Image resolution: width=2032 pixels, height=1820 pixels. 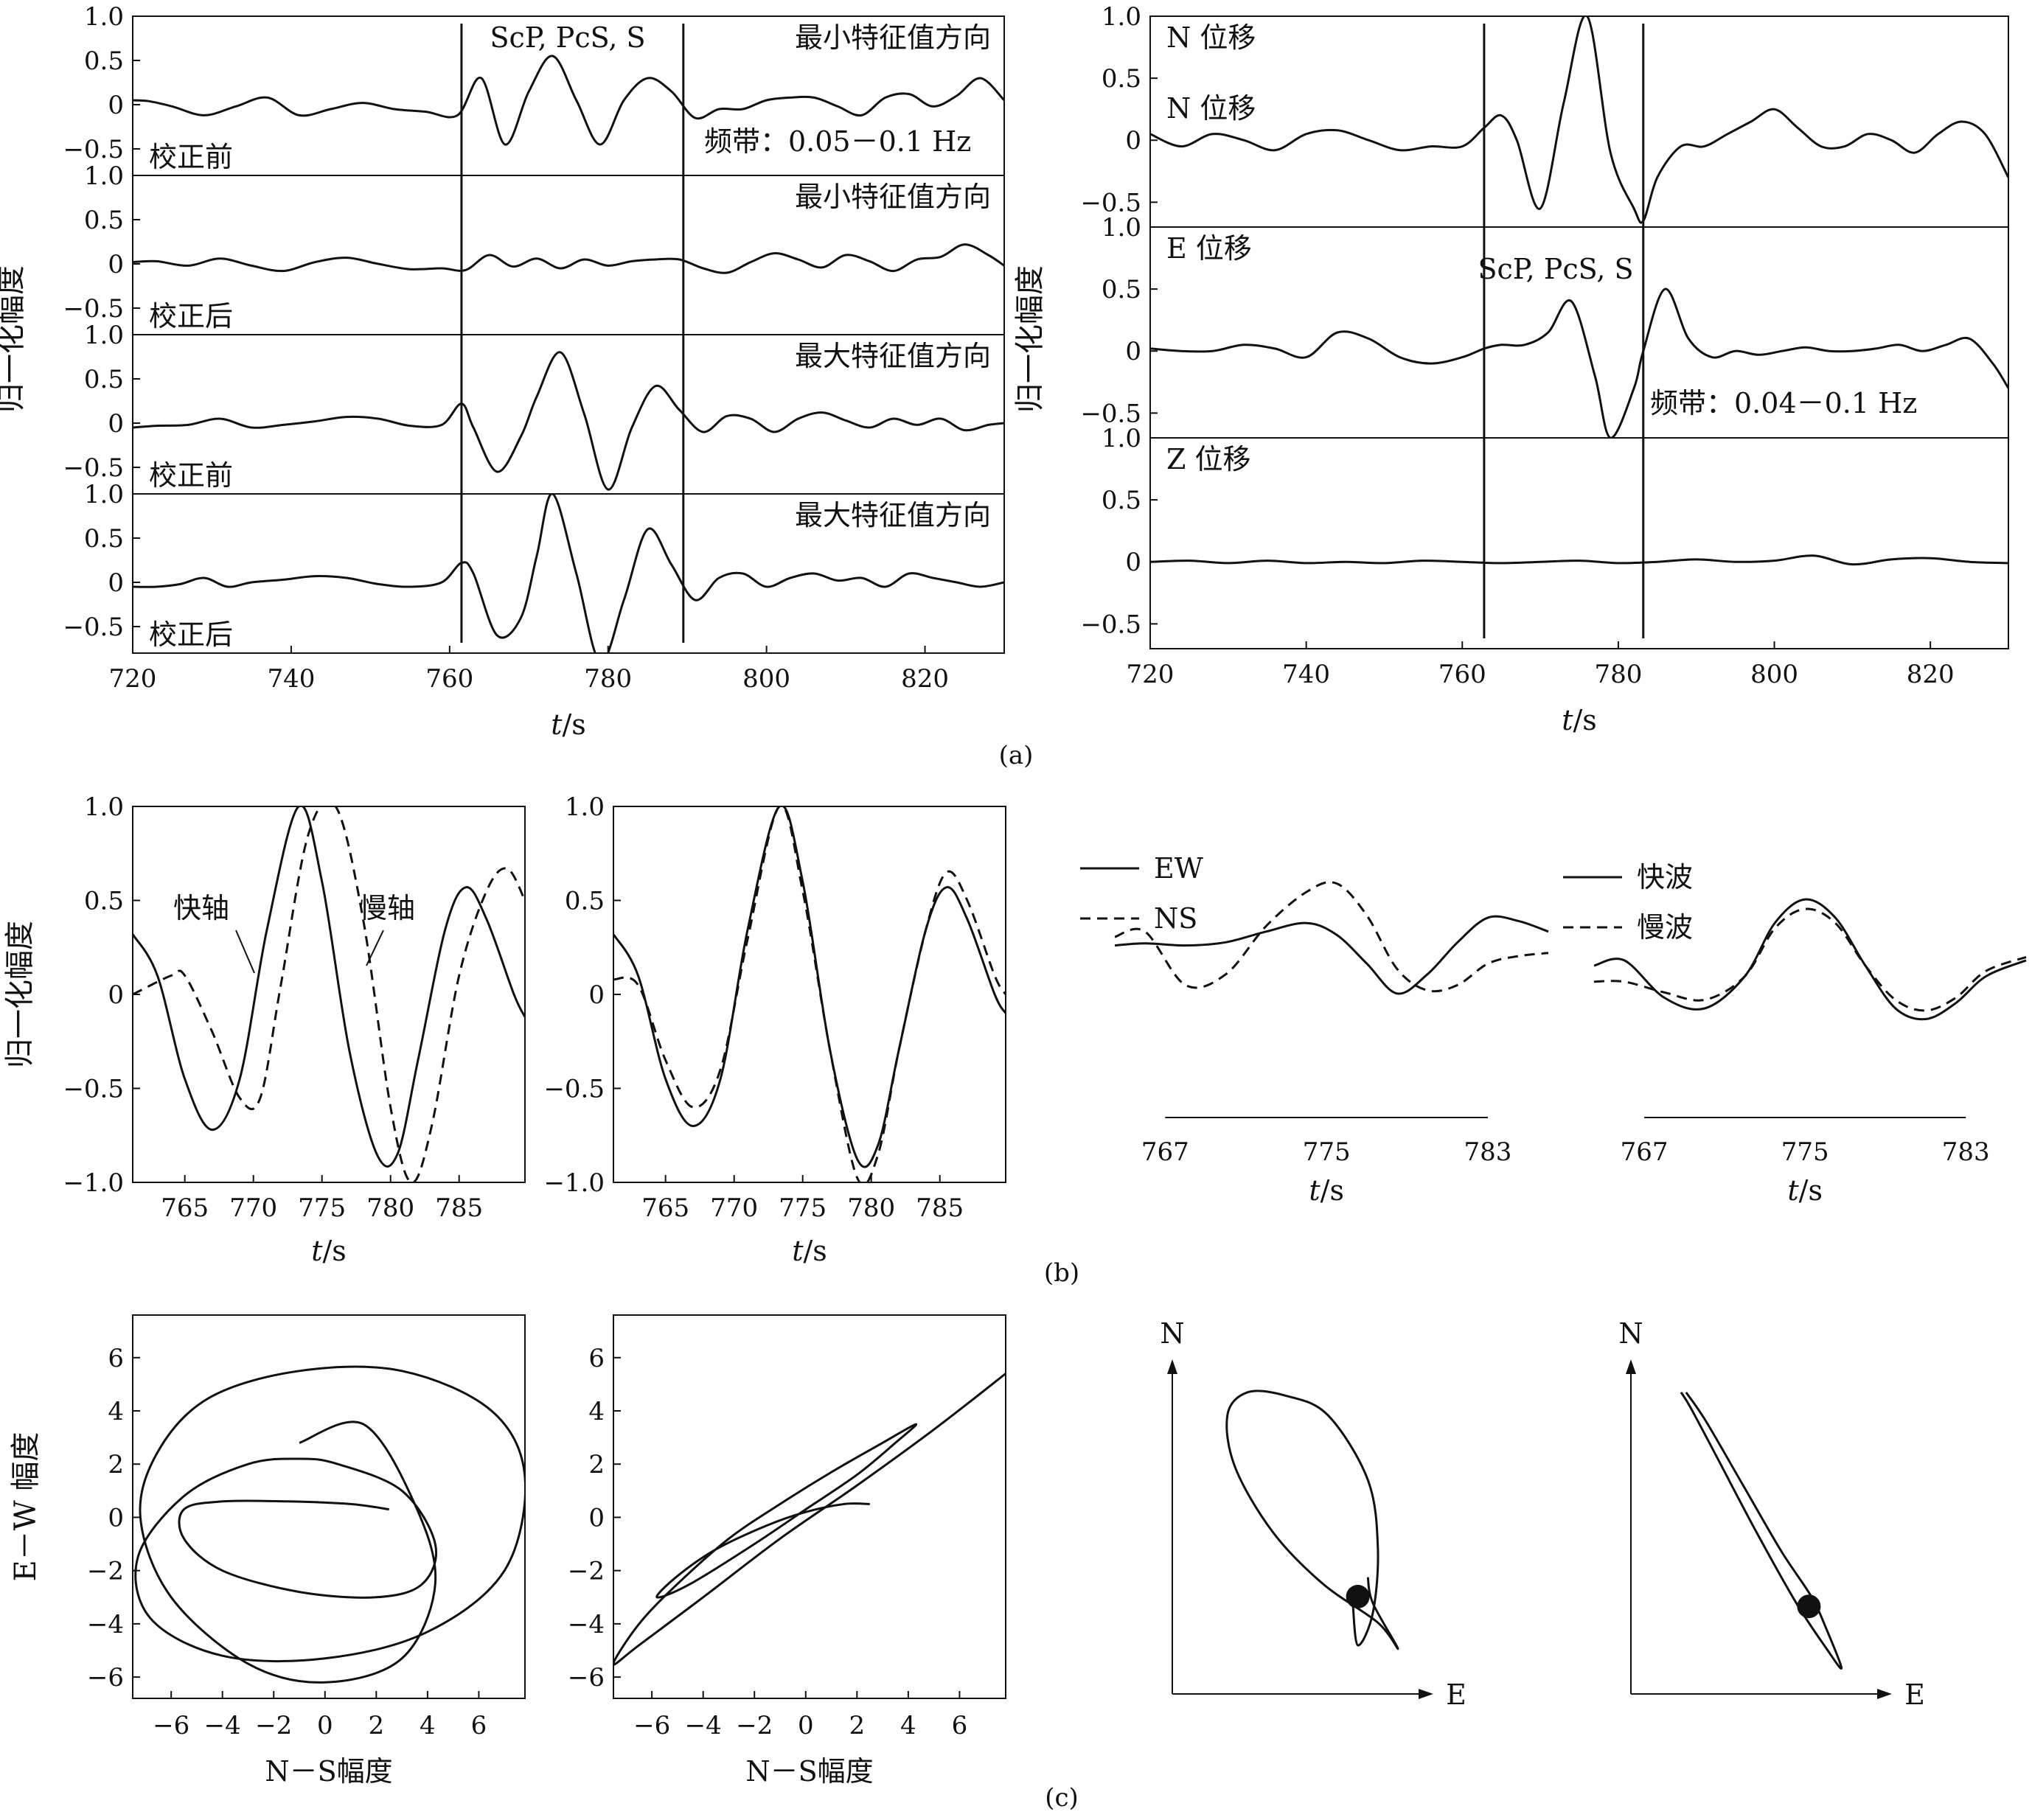 I want to click on trace-label: E 位移, so click(x=1209, y=249).